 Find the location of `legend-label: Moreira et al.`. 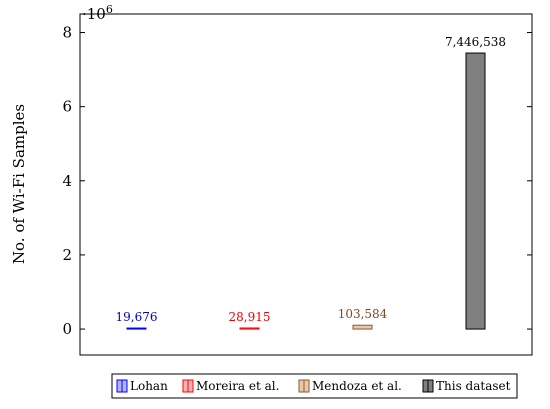

legend-label: Moreira et al. is located at coordinates (237, 386).